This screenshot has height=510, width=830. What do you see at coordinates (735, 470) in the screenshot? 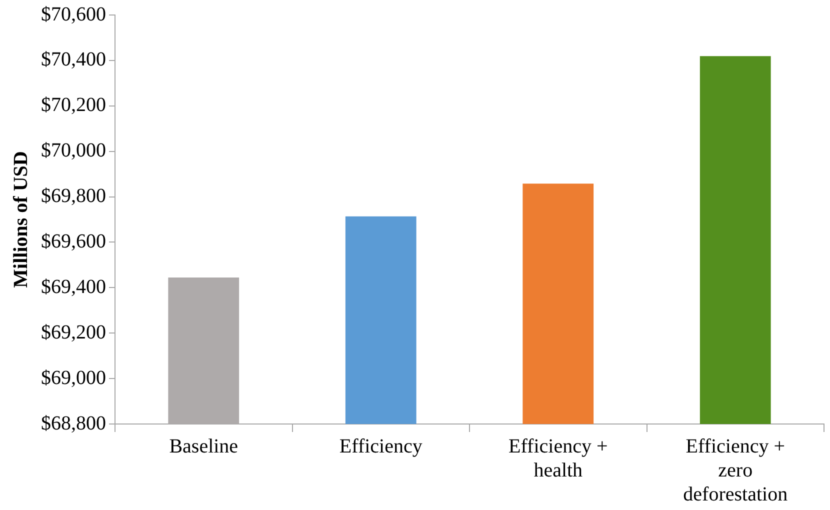
I see `x-tick-label: Efficiency + zero deforestation` at bounding box center [735, 470].